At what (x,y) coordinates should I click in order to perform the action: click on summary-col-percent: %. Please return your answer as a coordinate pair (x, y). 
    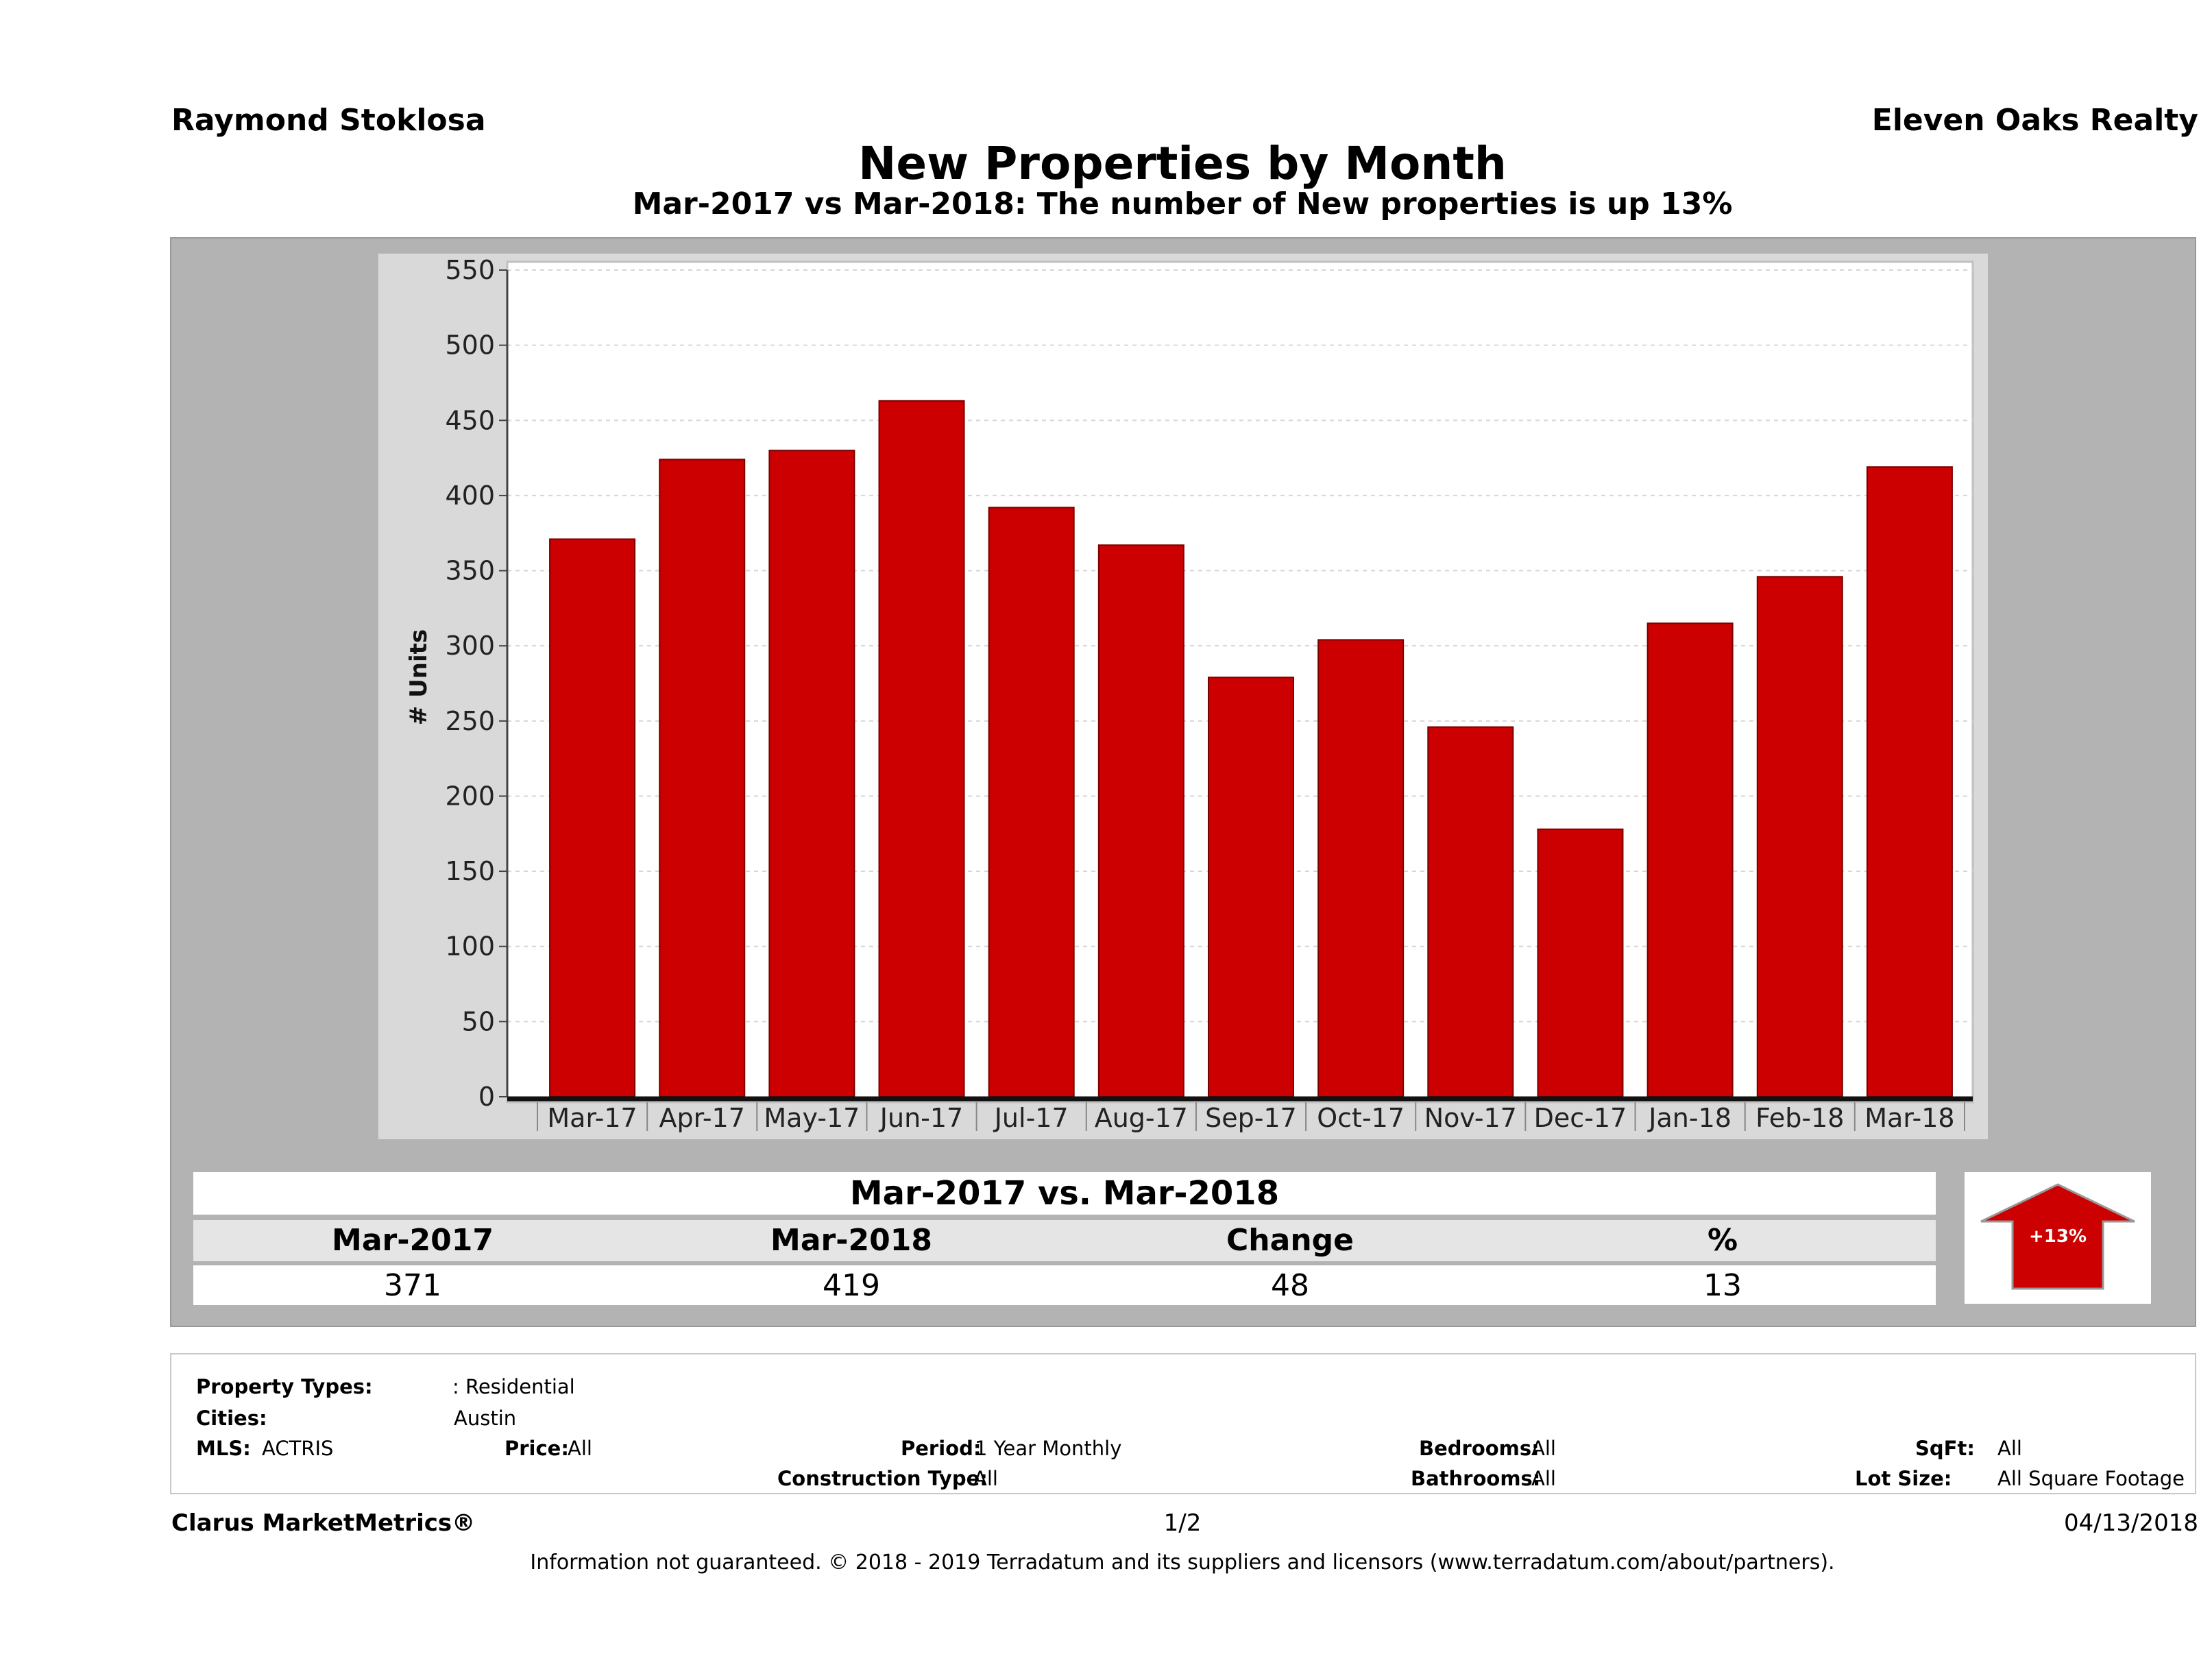
    Looking at the image, I should click on (1722, 1240).